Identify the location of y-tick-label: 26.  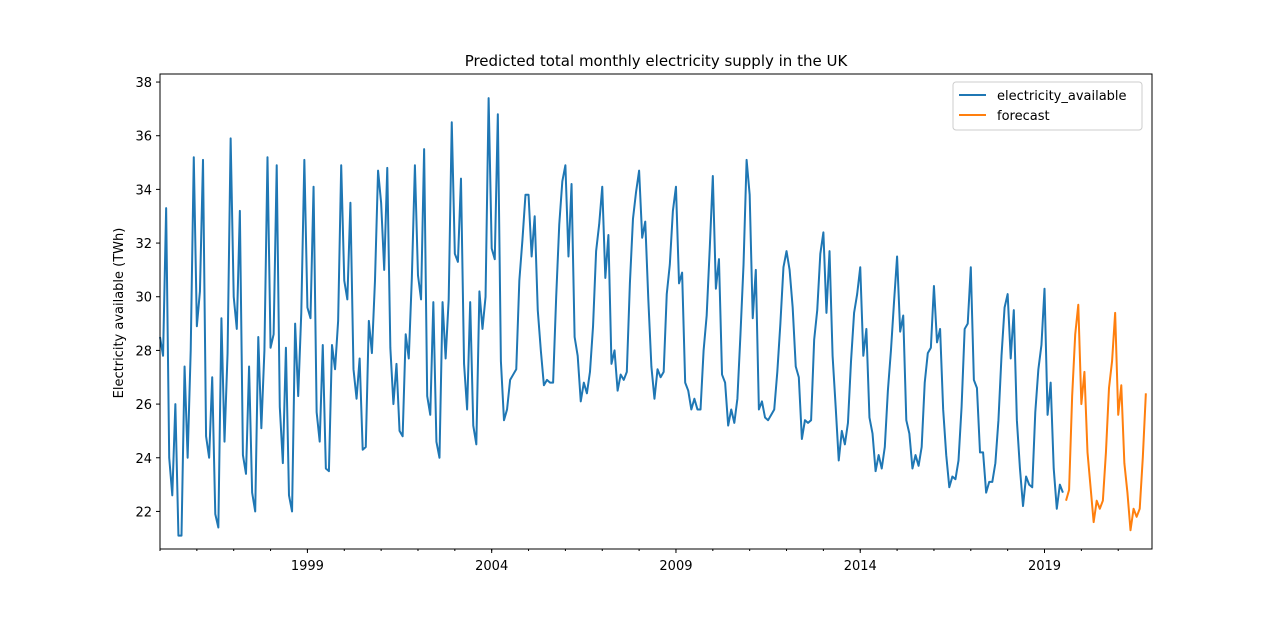
(143, 405).